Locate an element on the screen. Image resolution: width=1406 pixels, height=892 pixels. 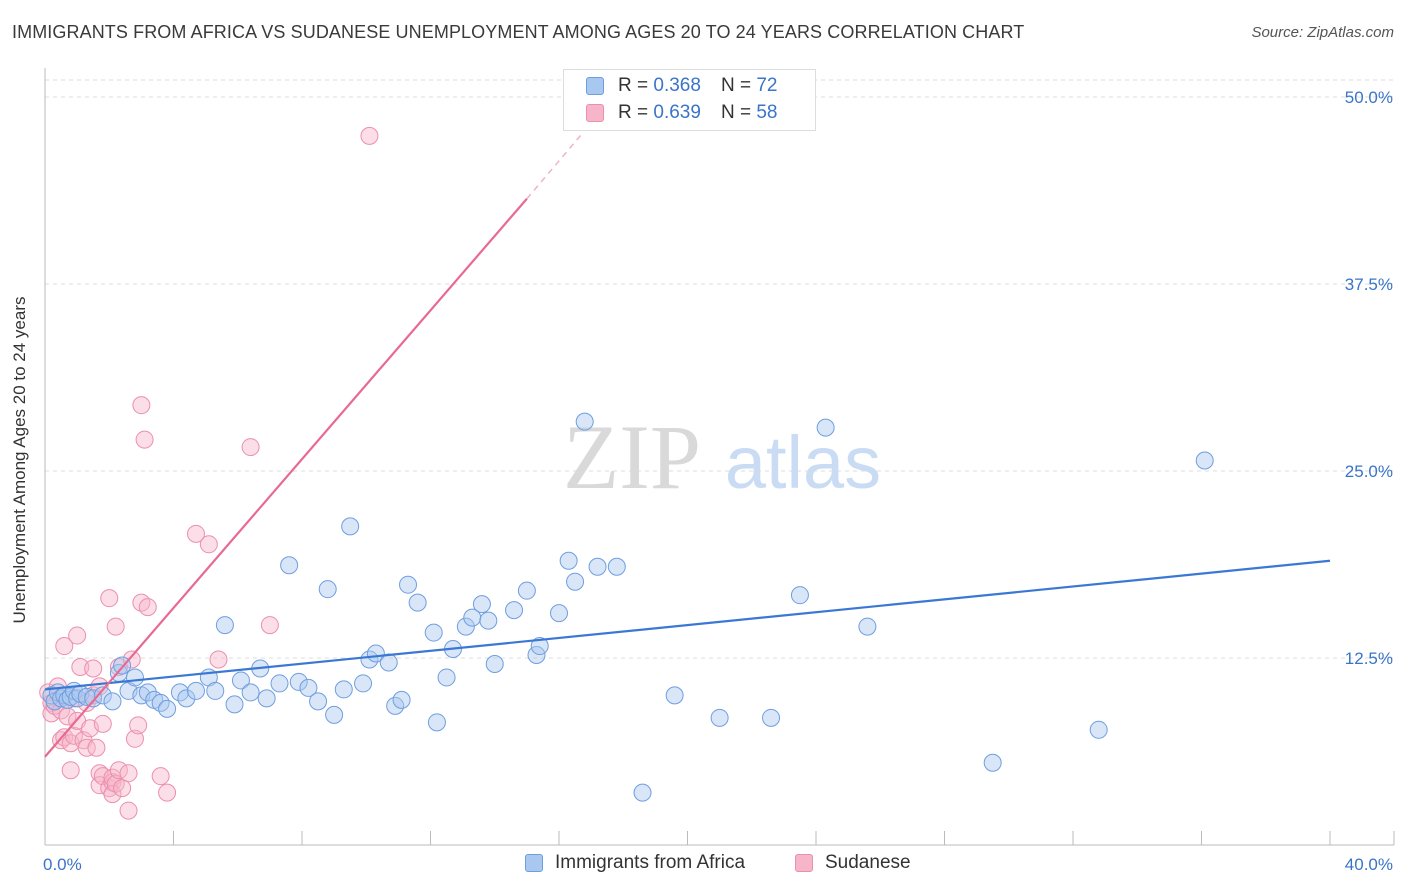
stats-swatch-sudanese is located at coordinates (595, 113).